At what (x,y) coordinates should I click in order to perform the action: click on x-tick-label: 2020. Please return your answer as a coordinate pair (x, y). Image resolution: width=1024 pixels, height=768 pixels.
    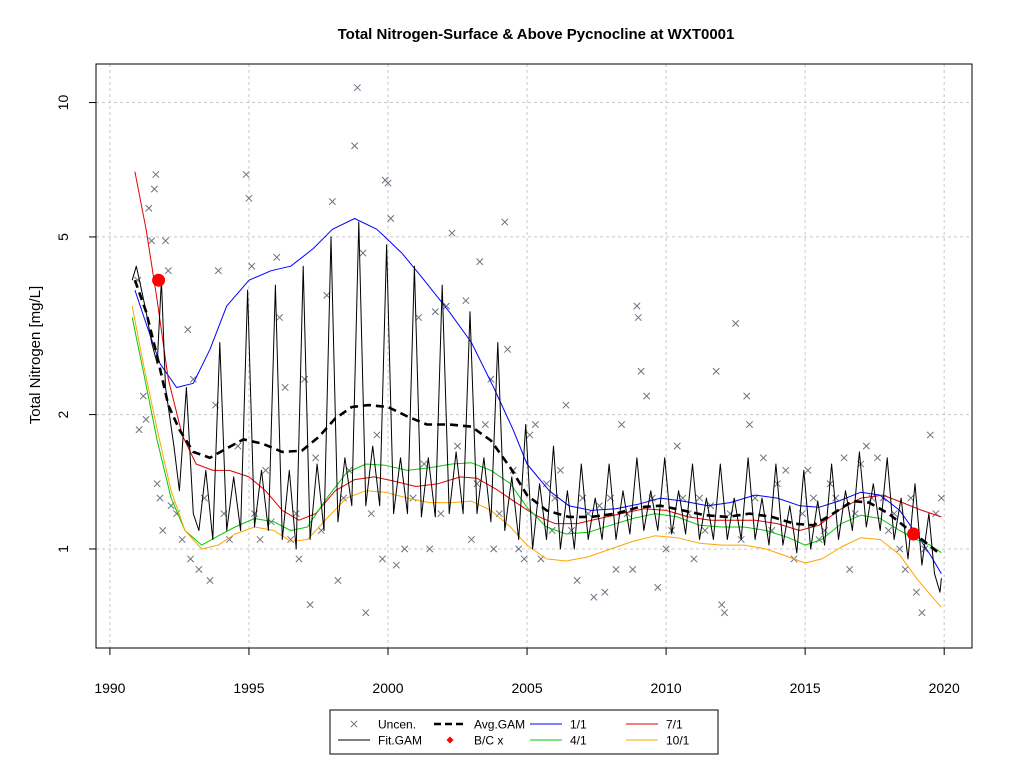
    Looking at the image, I should click on (944, 688).